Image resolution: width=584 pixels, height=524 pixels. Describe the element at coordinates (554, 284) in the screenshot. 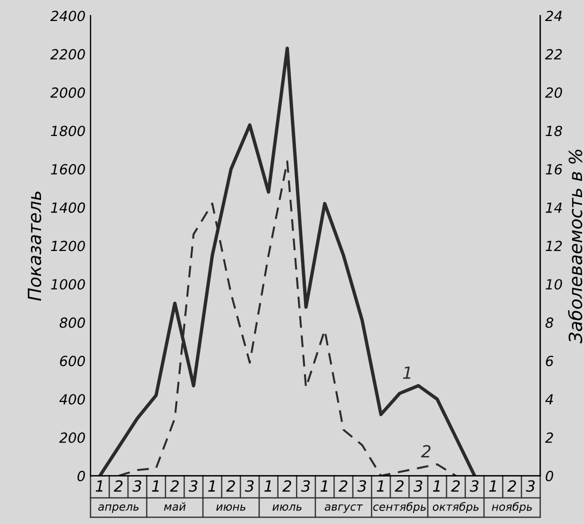

I see `y2-tick-label: 10` at that location.